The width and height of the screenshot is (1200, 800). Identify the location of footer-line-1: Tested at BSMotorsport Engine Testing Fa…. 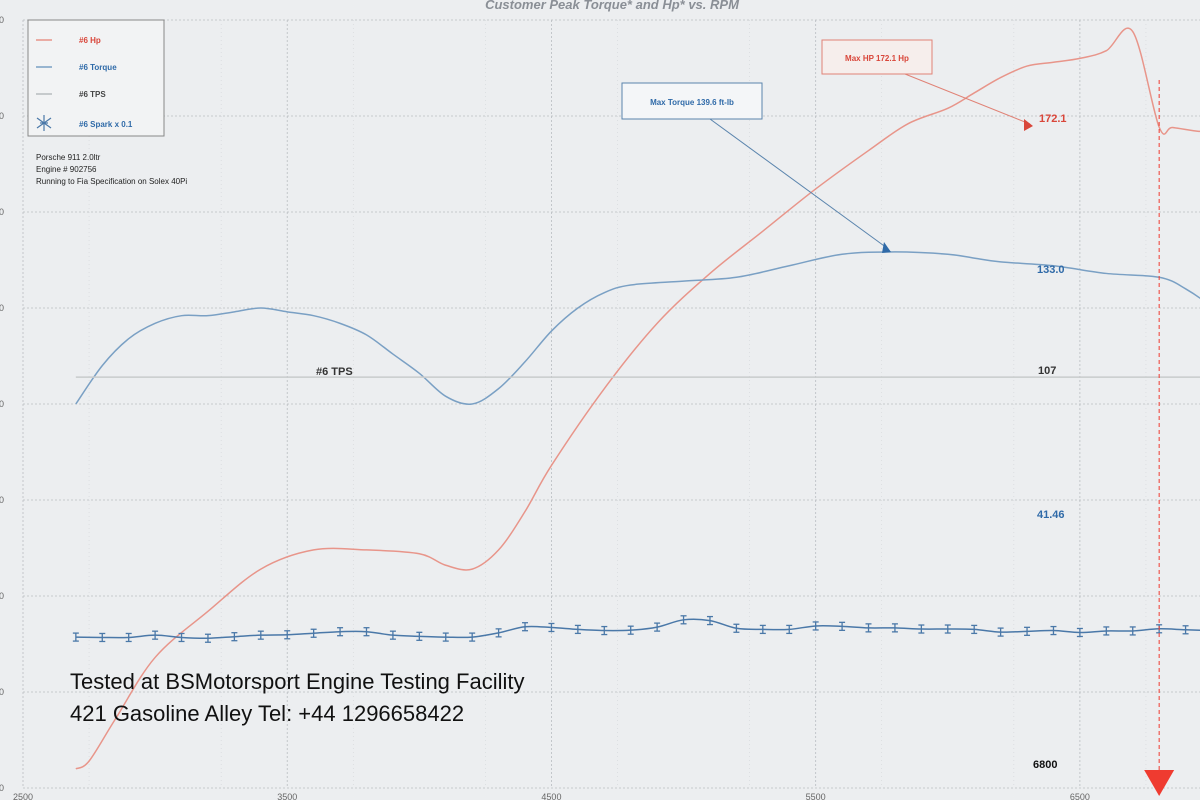
(297, 681).